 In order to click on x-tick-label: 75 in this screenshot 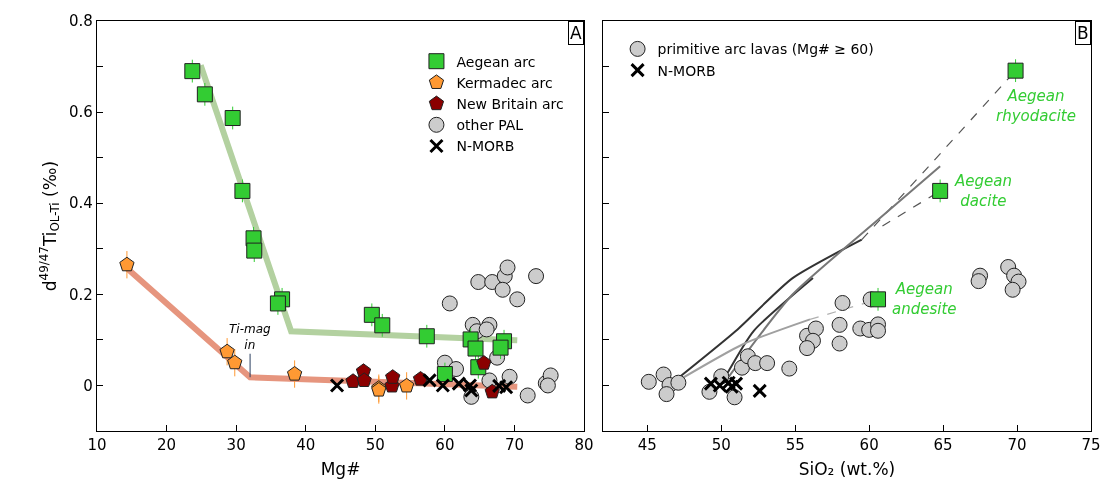, I will do `click(1091, 445)`.